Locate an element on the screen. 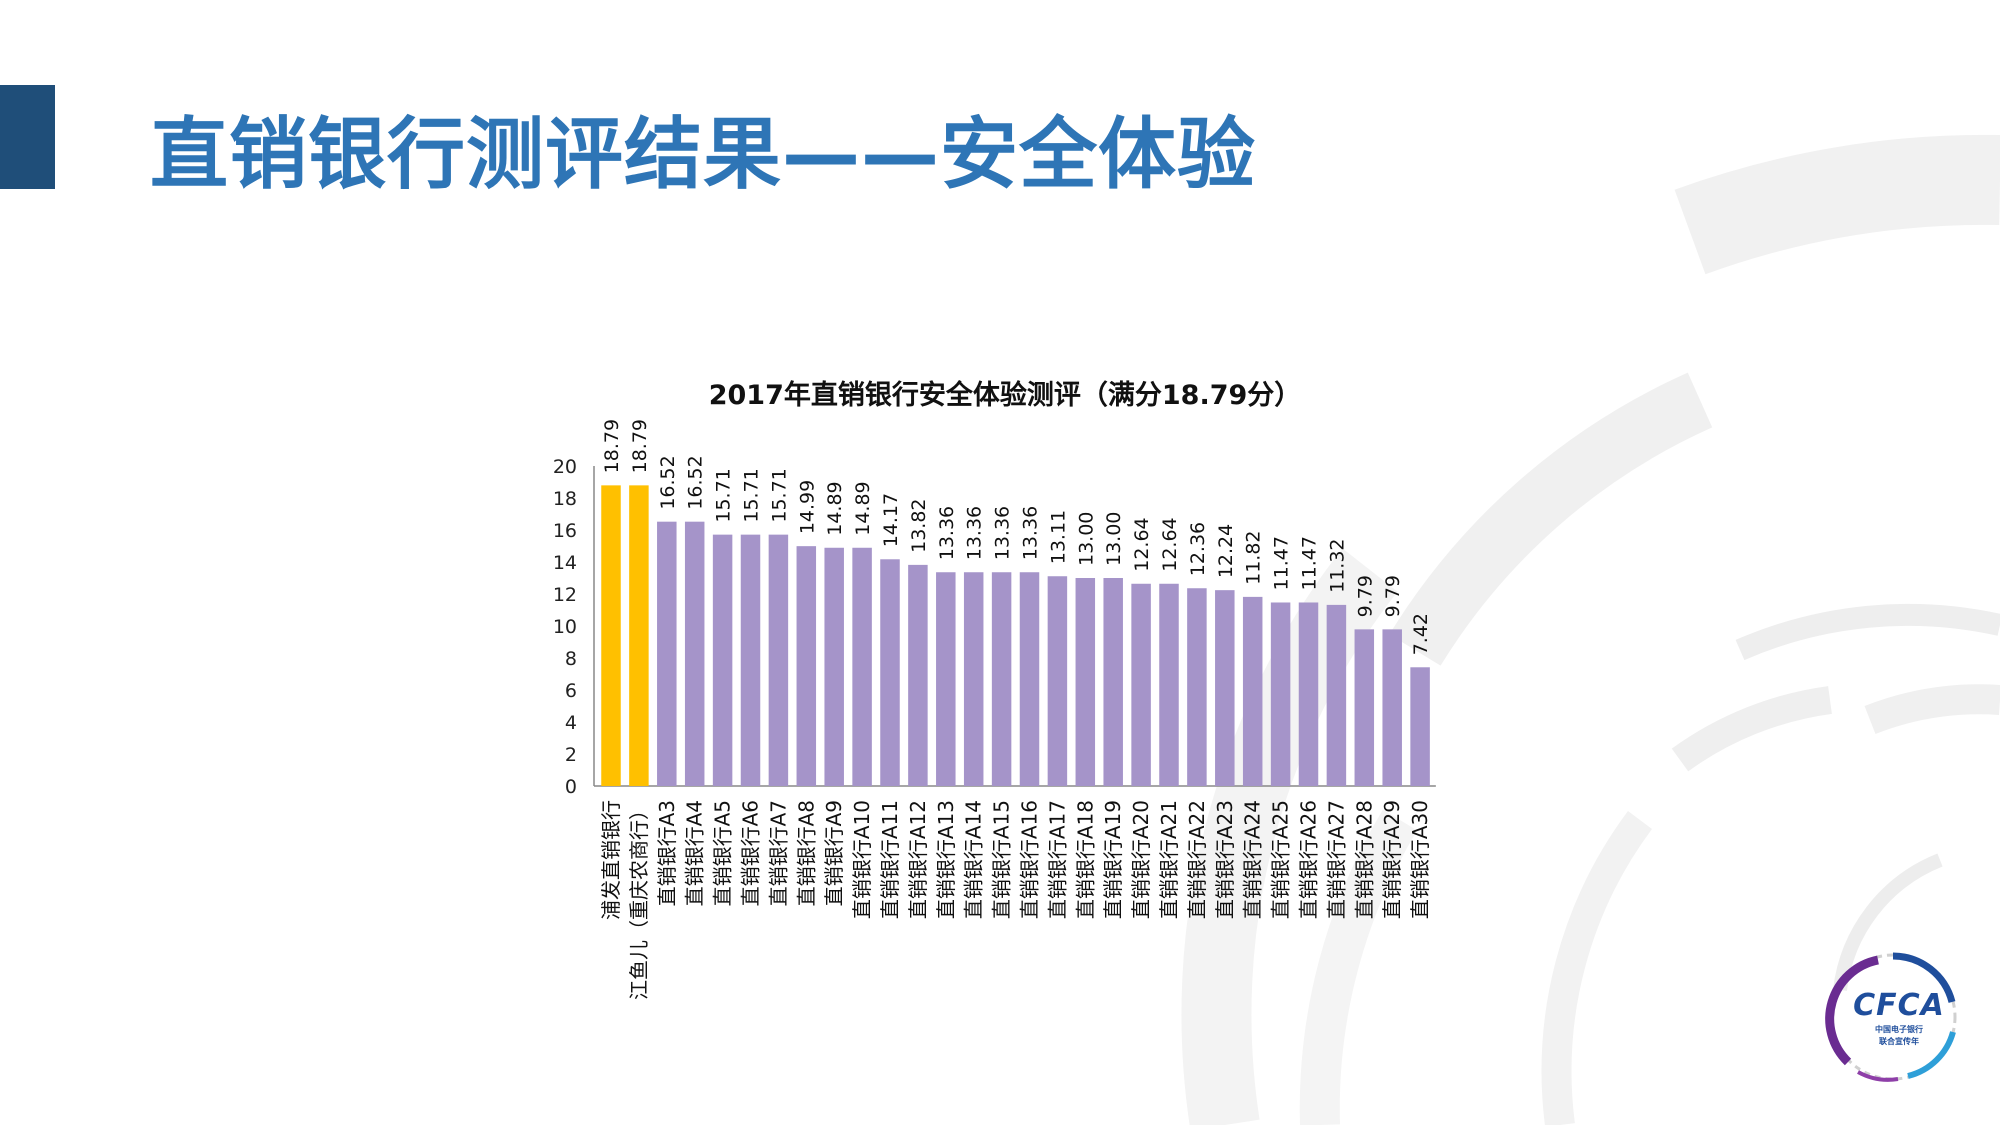 This screenshot has width=2000, height=1125. category-label: 直销银行A18 is located at coordinates (1085, 859).